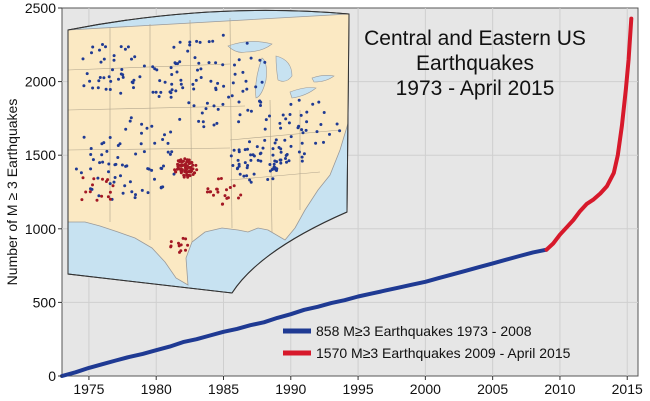 The image size is (650, 401). Describe the element at coordinates (223, 389) in the screenshot. I see `x-tick-label: 1985` at that location.